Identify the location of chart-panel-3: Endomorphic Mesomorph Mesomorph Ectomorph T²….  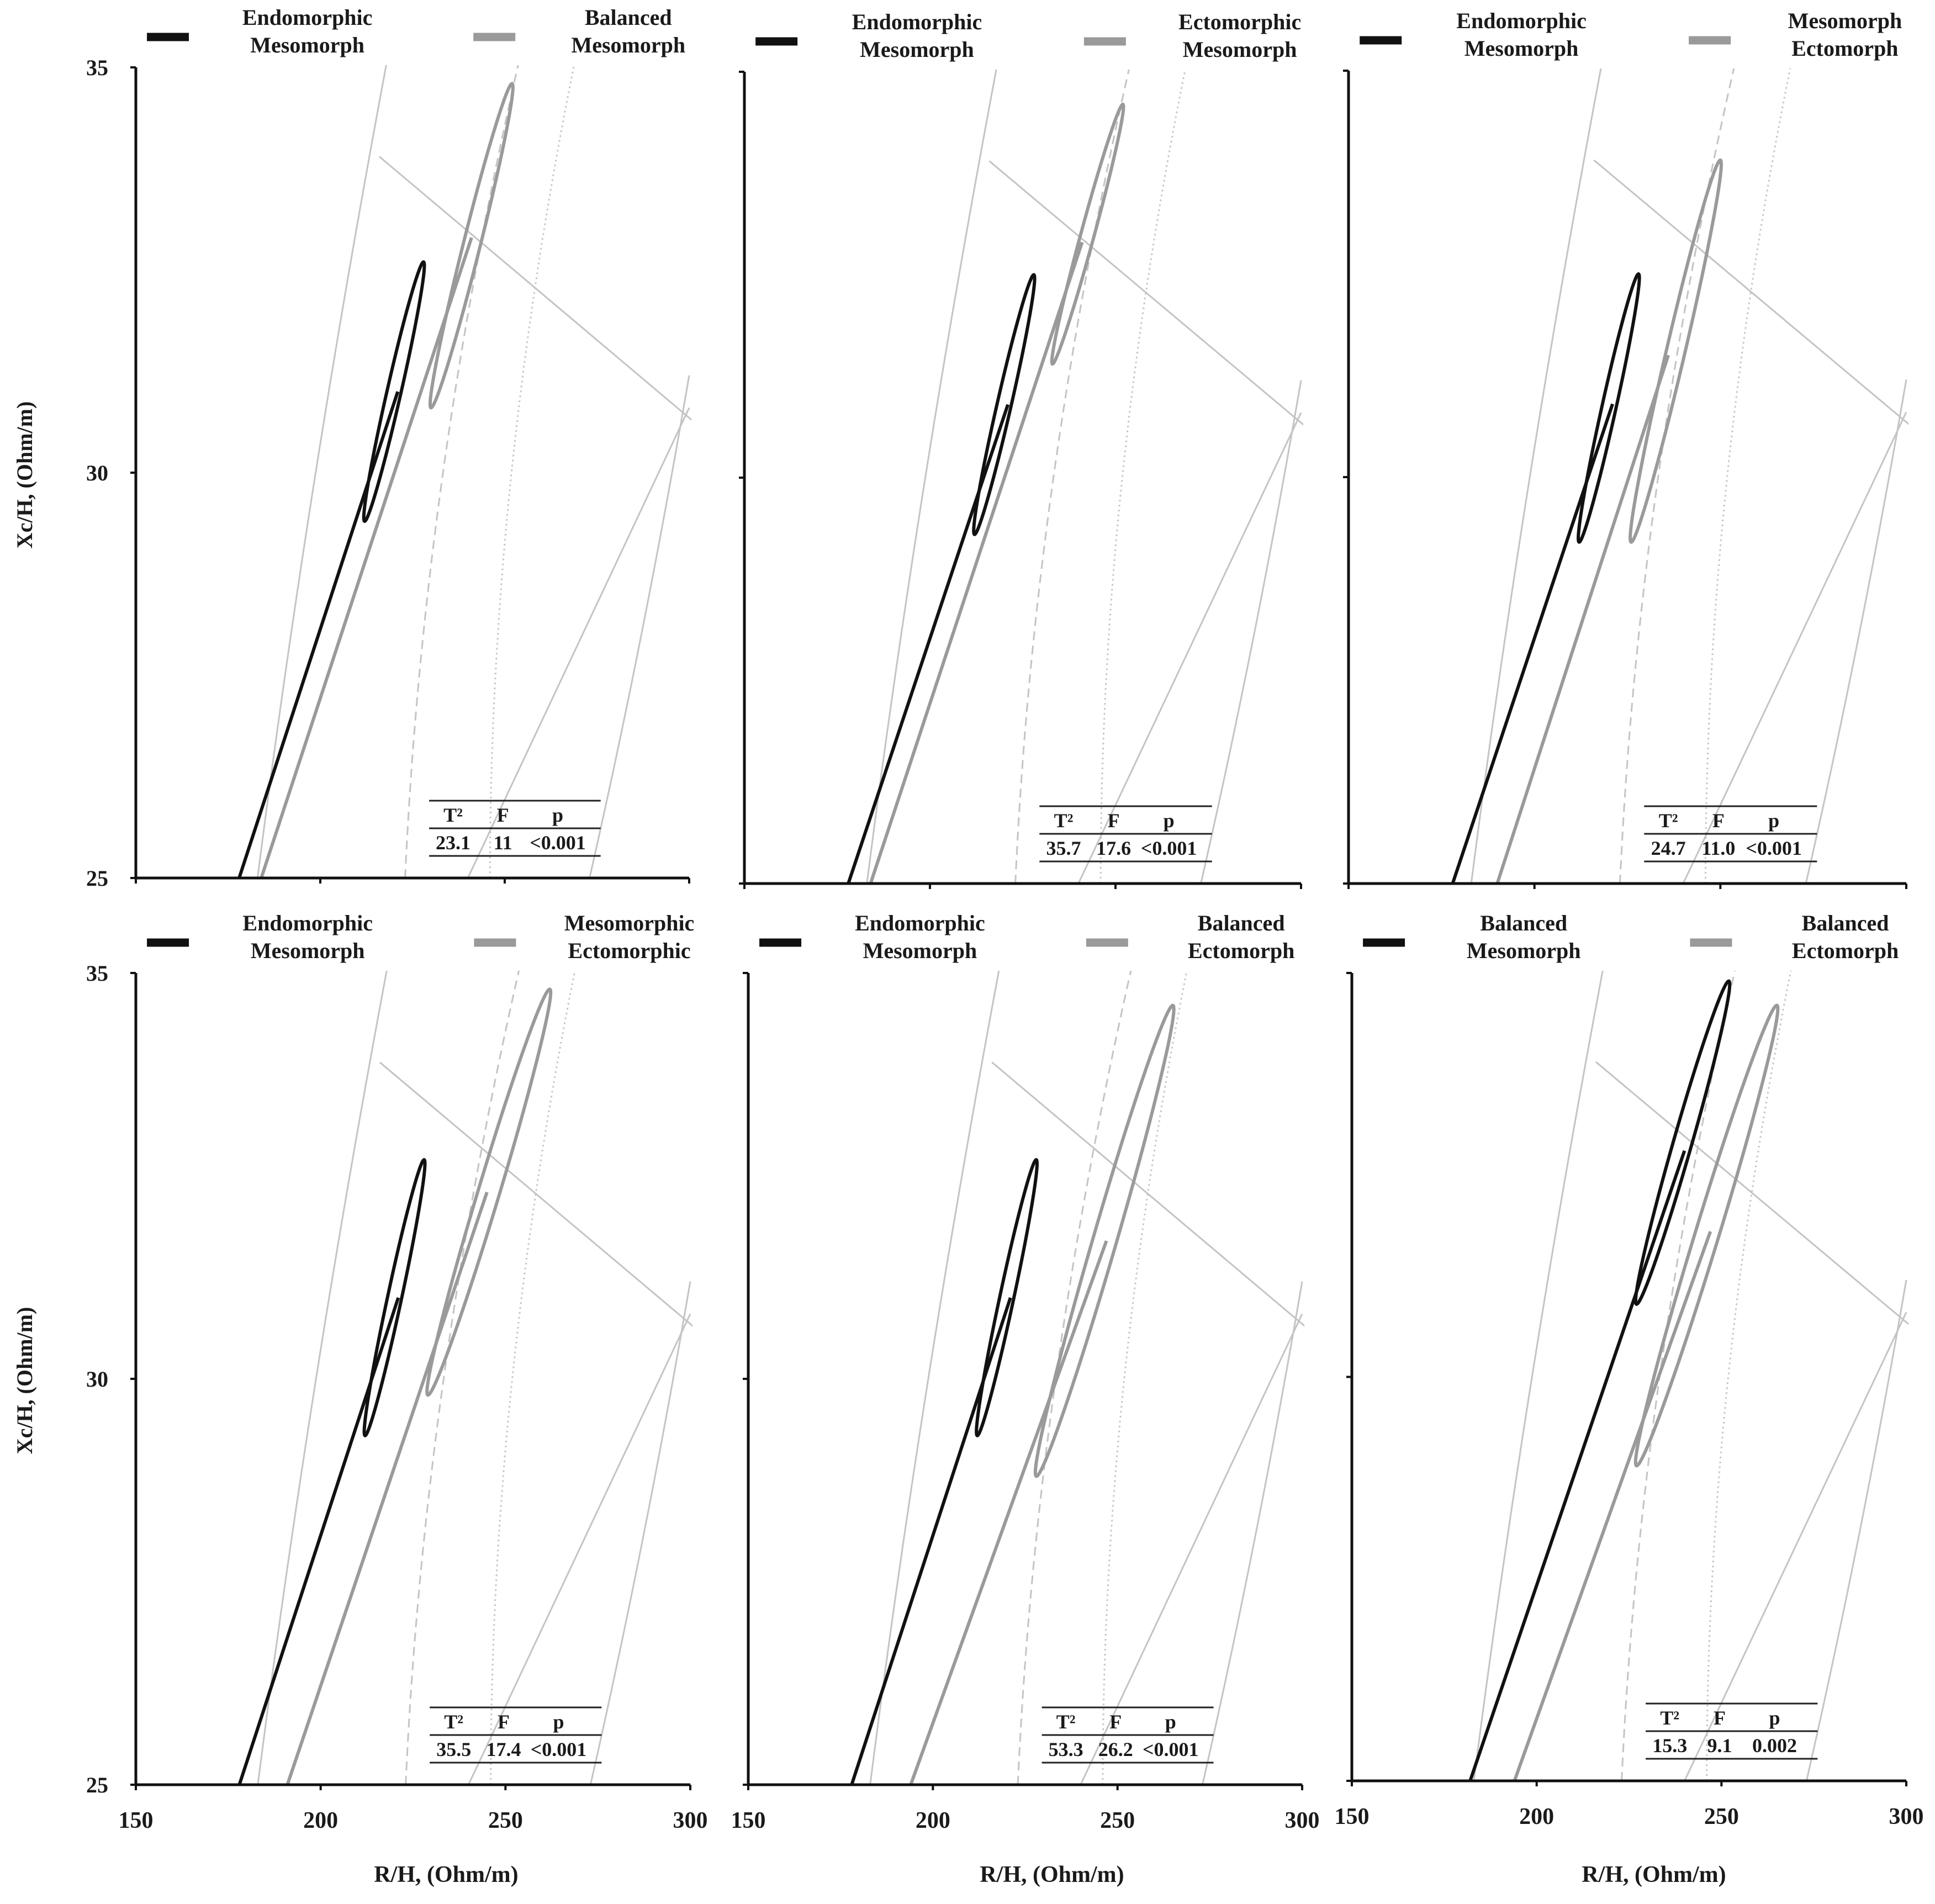
(1625, 448).